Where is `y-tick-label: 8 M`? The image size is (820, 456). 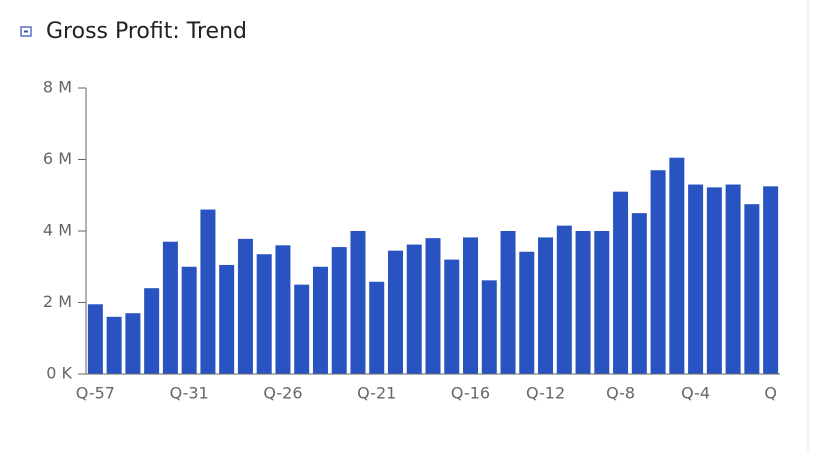 y-tick-label: 8 M is located at coordinates (57, 87).